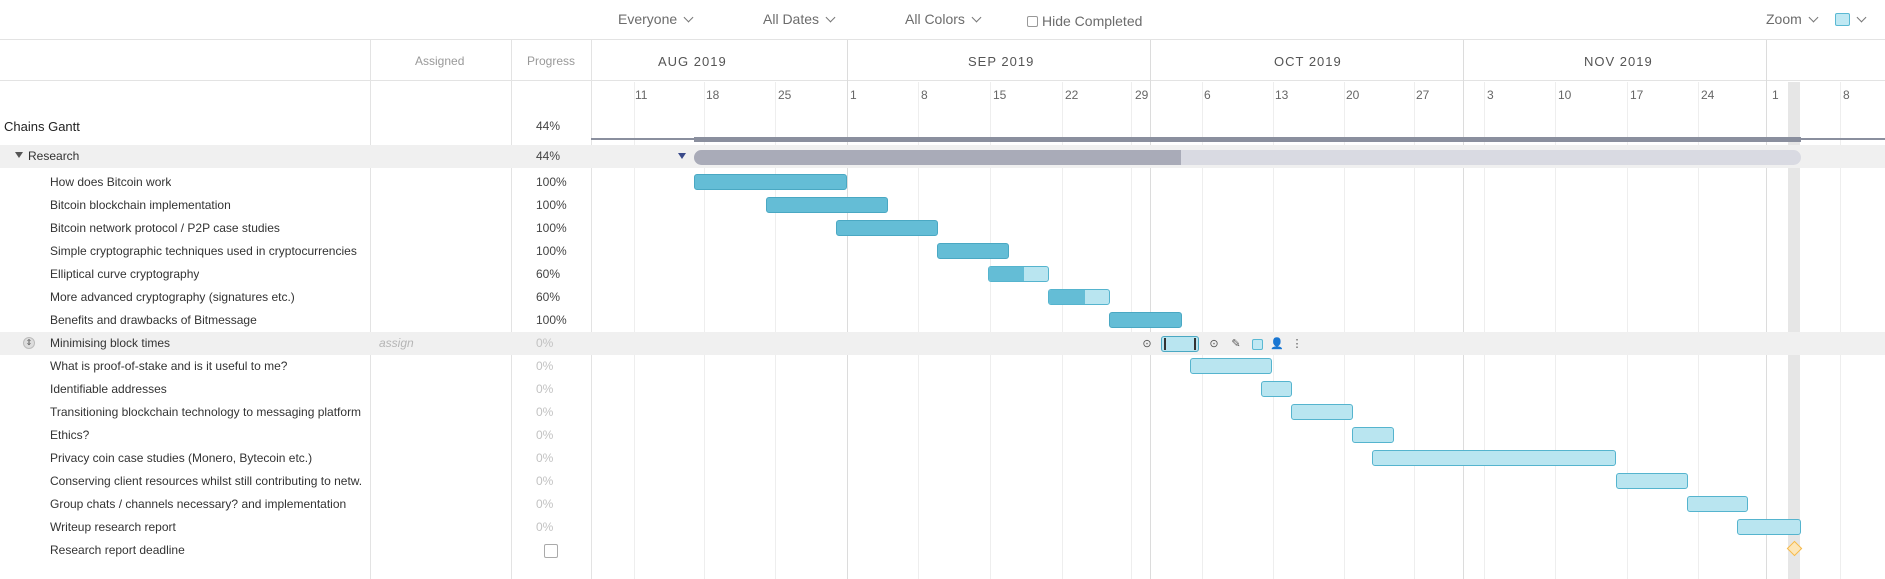 The width and height of the screenshot is (1885, 579). Describe the element at coordinates (682, 156) in the screenshot. I see `group-collapse-arrow-icon` at that location.